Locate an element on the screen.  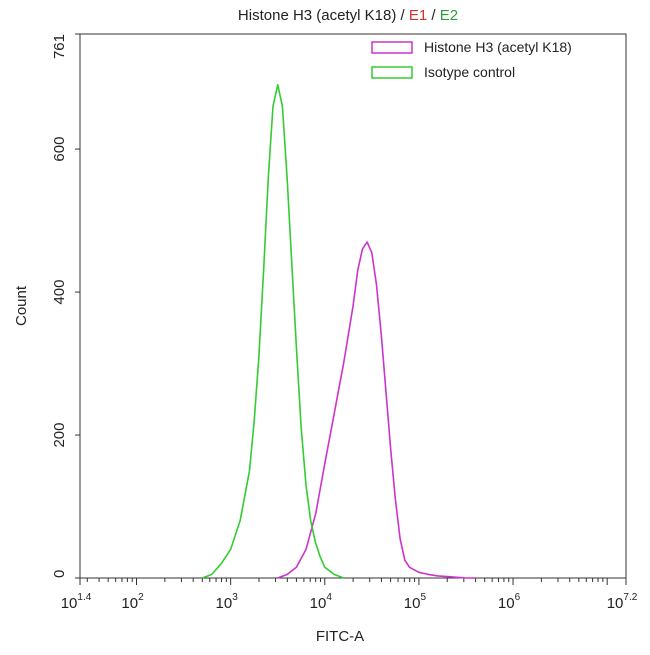
x-axis: 101.4 10² 10³ 10⁴ 10⁵ 10⁶ 107.2 is located at coordinates (349, 595).